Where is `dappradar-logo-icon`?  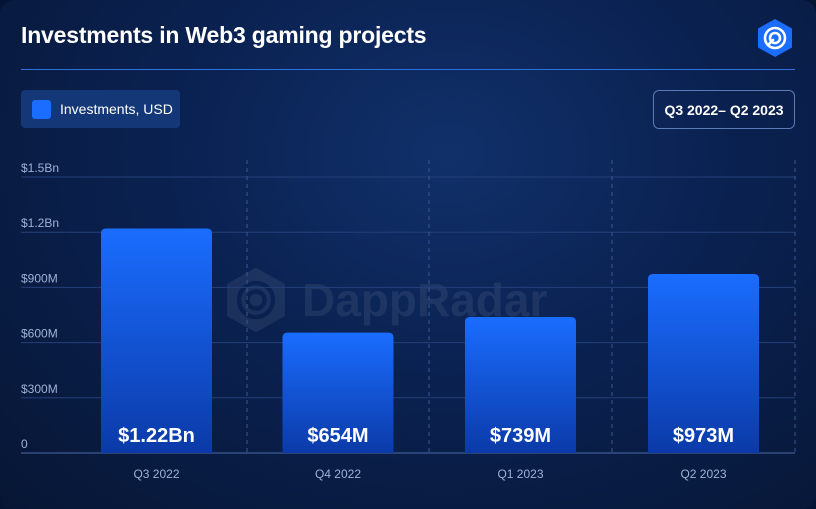
dappradar-logo-icon is located at coordinates (775, 38).